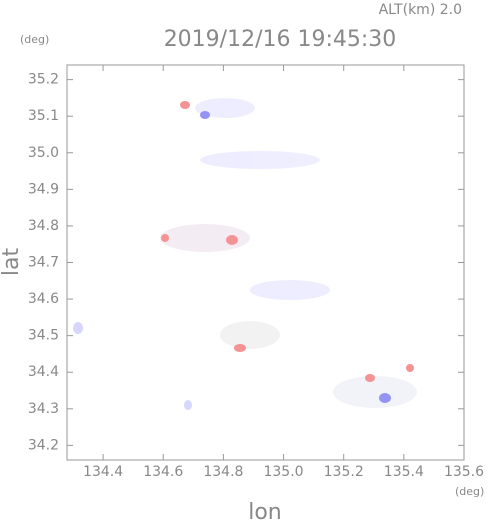 This screenshot has height=521, width=491. What do you see at coordinates (344, 472) in the screenshot?
I see `x-tick-label: 135.2` at bounding box center [344, 472].